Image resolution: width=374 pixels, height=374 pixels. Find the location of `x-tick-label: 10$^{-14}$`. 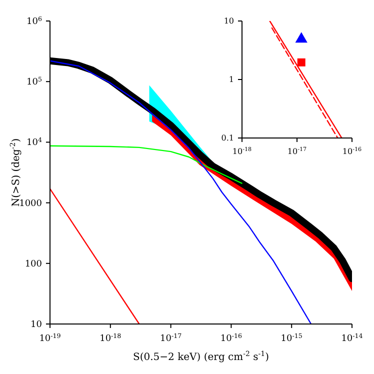

x-tick-label: 10$^{-14}$ is located at coordinates (352, 338).